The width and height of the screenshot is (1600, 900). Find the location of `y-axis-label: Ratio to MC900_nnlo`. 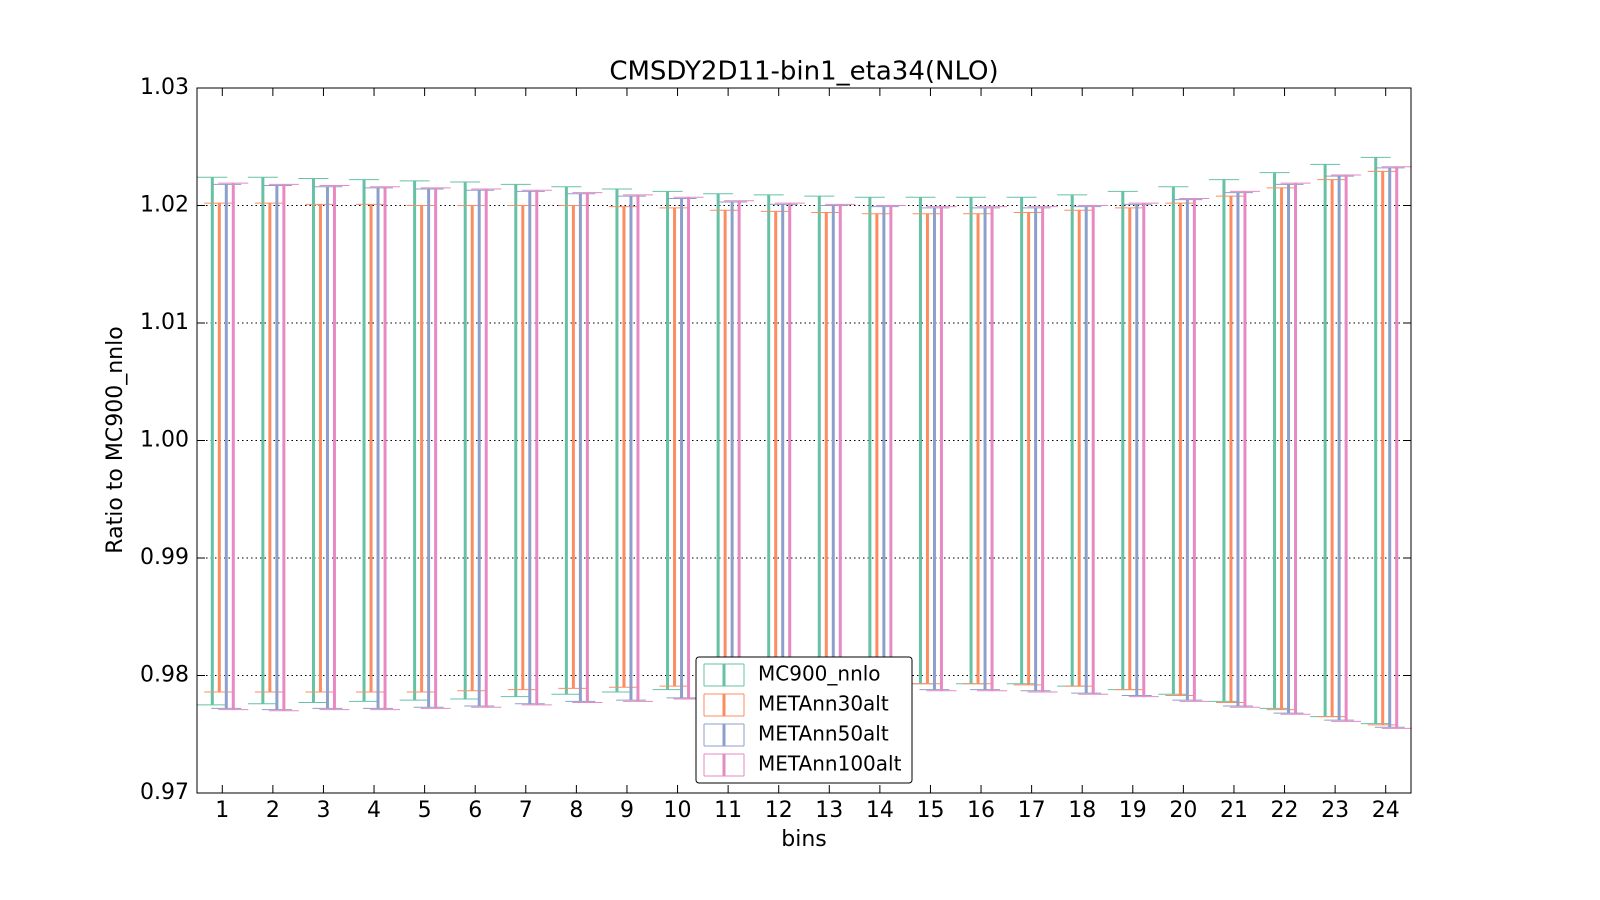

y-axis-label: Ratio to MC900_nnlo is located at coordinates (115, 439).